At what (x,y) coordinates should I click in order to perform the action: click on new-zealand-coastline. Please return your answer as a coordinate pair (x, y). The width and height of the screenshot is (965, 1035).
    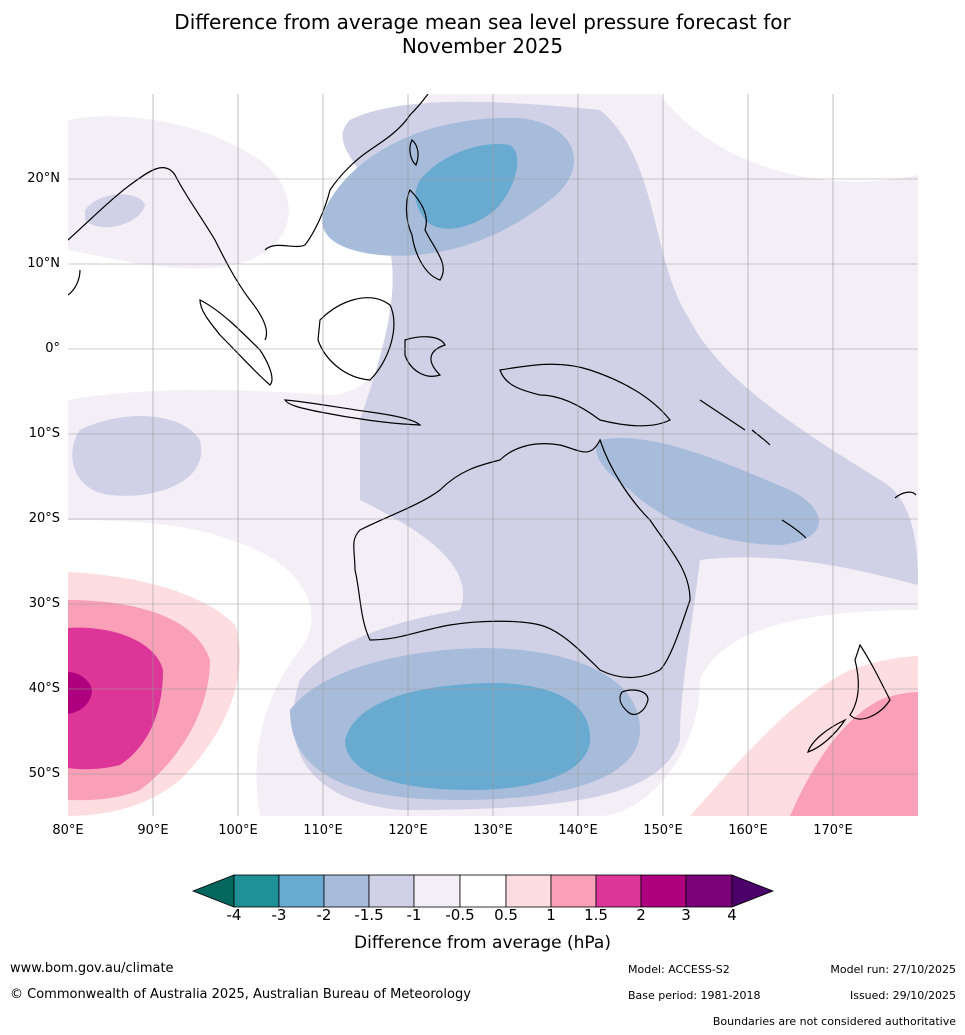
    Looking at the image, I should click on (849, 698).